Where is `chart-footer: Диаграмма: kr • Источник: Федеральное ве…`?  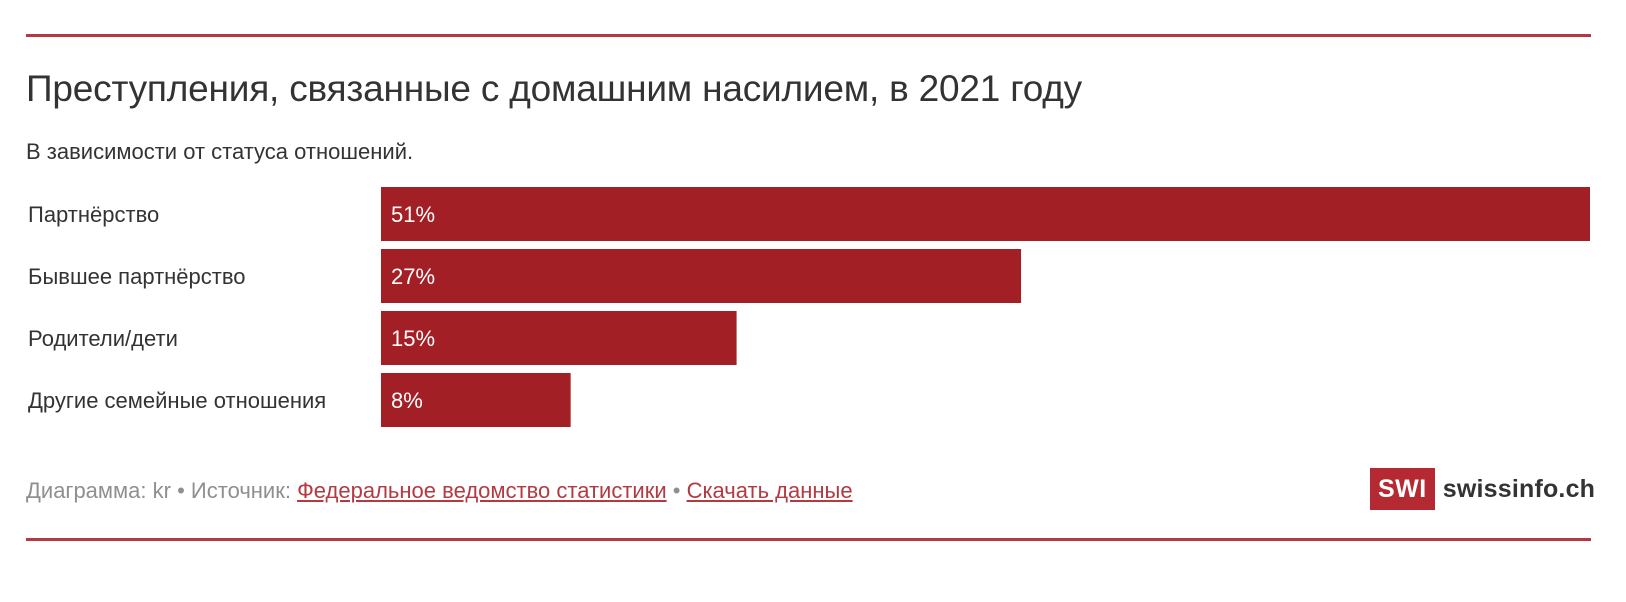 chart-footer: Диаграмма: kr • Источник: Федеральное ве… is located at coordinates (439, 491).